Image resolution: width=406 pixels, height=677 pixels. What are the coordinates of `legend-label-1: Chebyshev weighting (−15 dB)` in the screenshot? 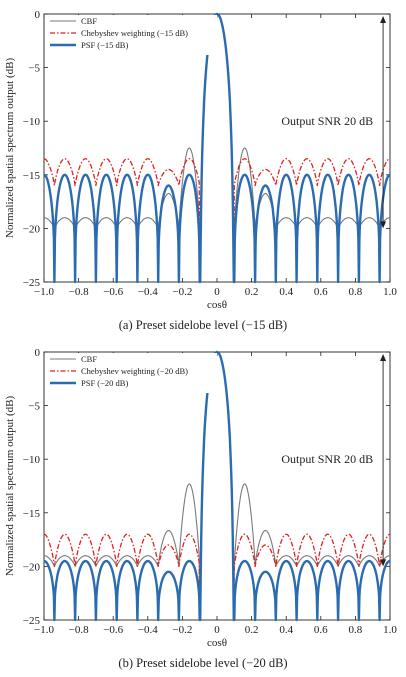 It's located at (134, 33).